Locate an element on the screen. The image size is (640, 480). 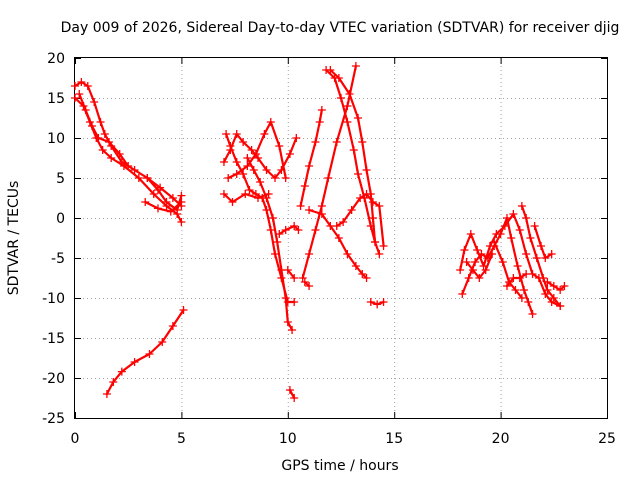
y-tick-label: 10 is located at coordinates (56, 139).